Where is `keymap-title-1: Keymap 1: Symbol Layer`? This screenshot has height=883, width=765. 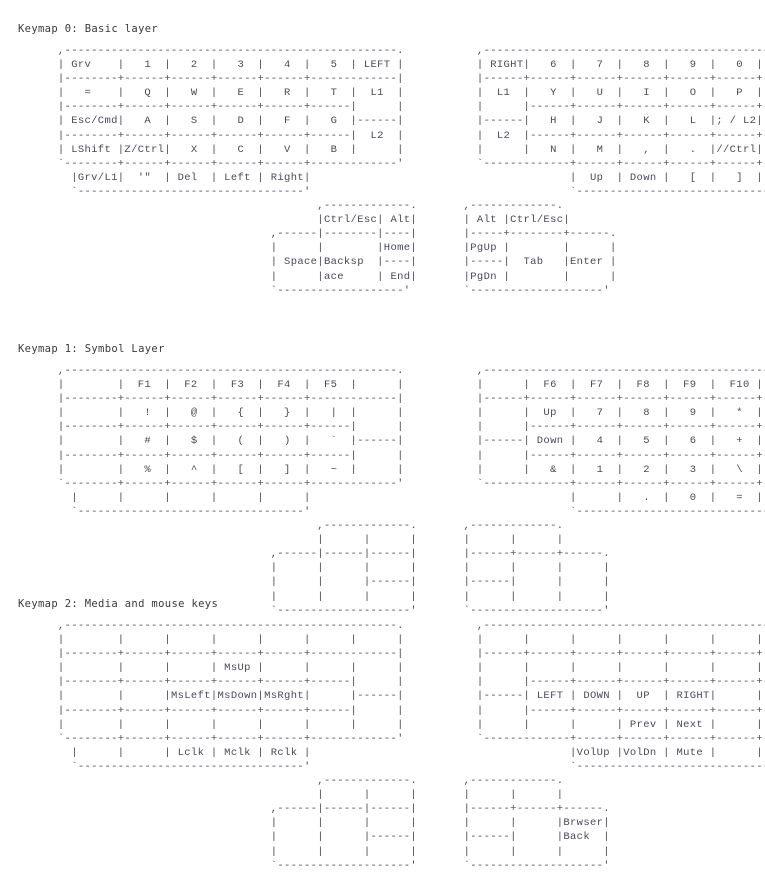 keymap-title-1: Keymap 1: Symbol Layer is located at coordinates (91, 349).